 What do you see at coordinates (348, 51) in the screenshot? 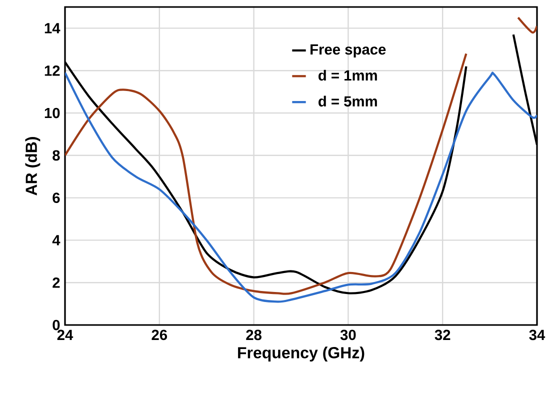
I see `legend-label: Free space` at bounding box center [348, 51].